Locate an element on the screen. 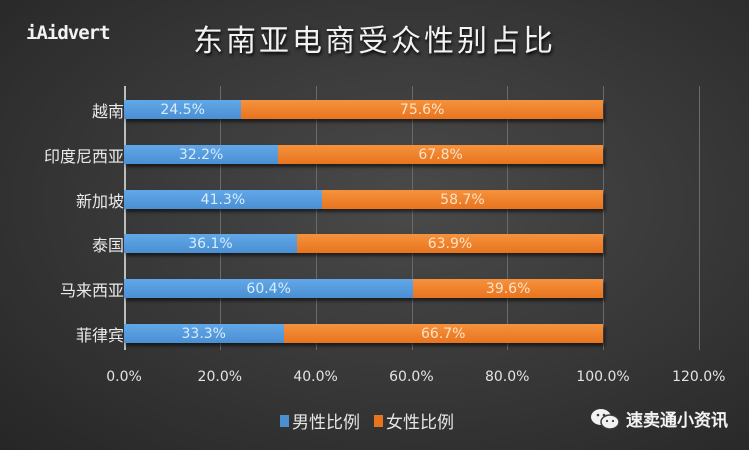  category-label: 泰国 is located at coordinates (107, 245).